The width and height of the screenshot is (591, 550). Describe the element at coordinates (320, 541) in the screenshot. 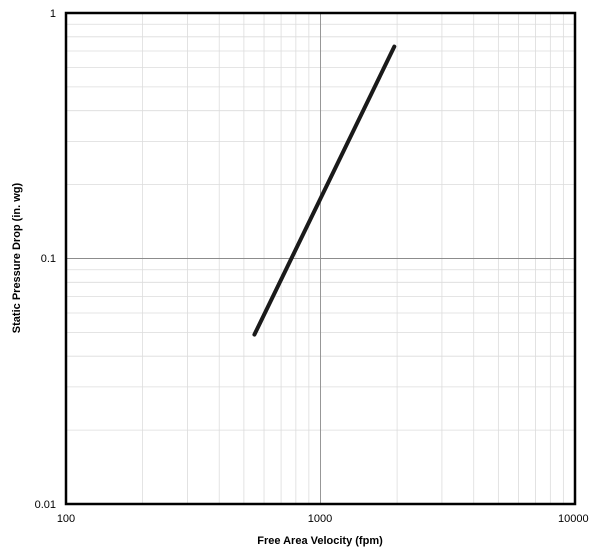

I see `x-axis-title: Free Area Velocity (fpm)` at that location.